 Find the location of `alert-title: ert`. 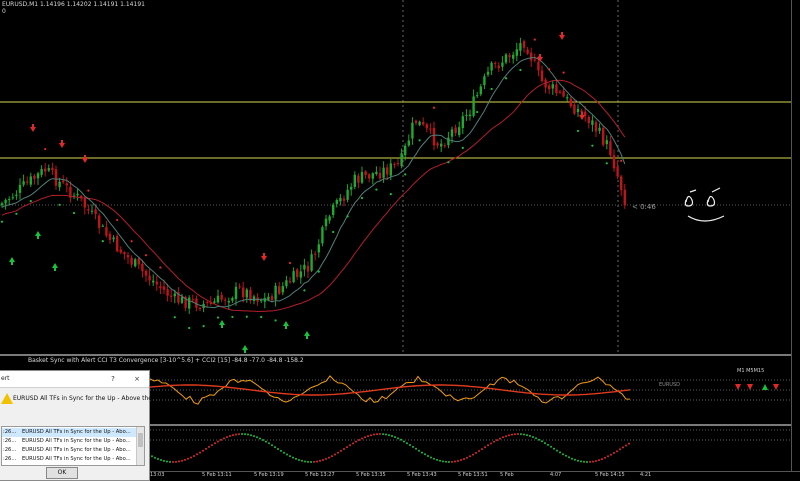

alert-title: ert is located at coordinates (5, 378).